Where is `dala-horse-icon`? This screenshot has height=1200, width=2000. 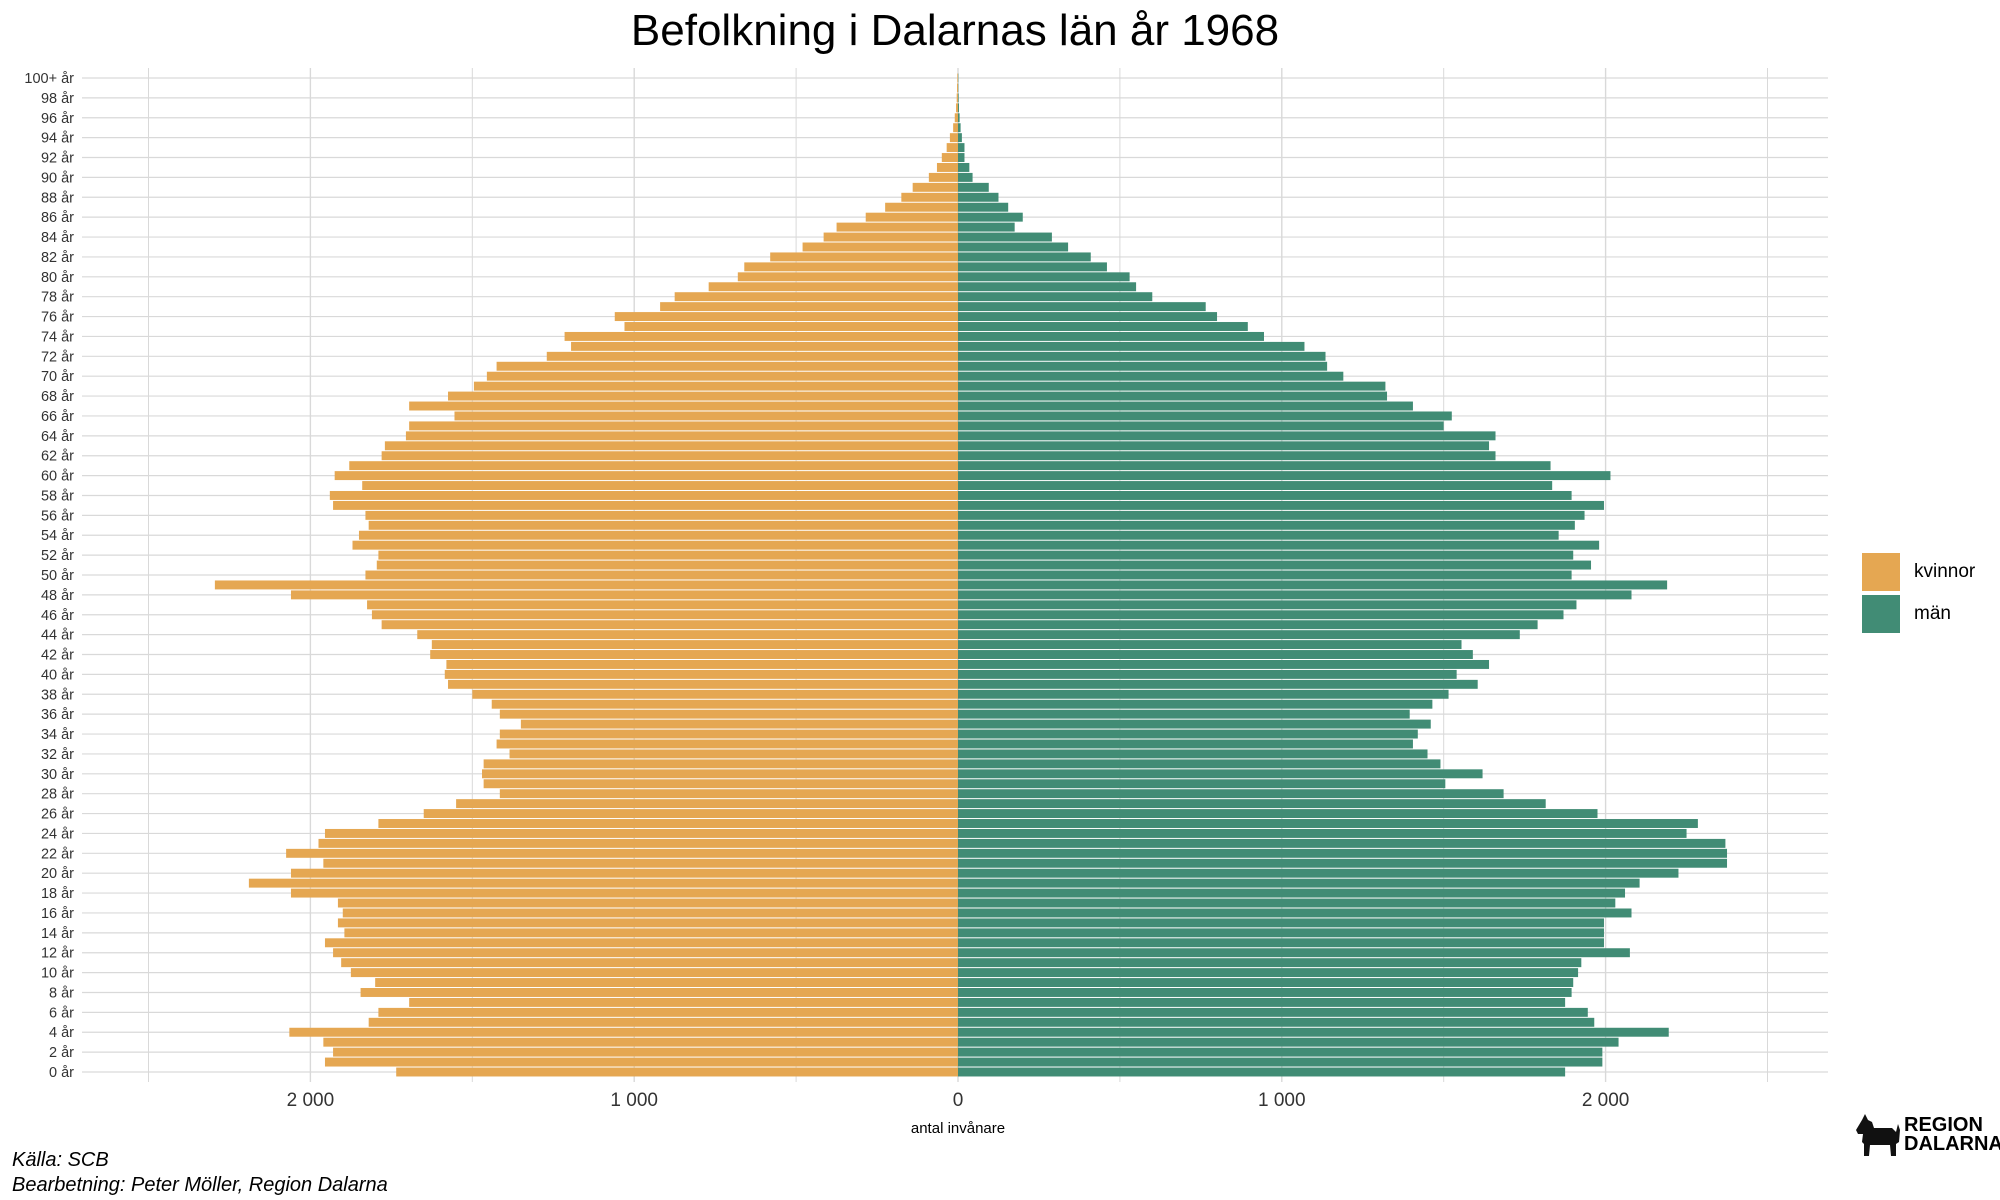 dala-horse-icon is located at coordinates (1878, 1135).